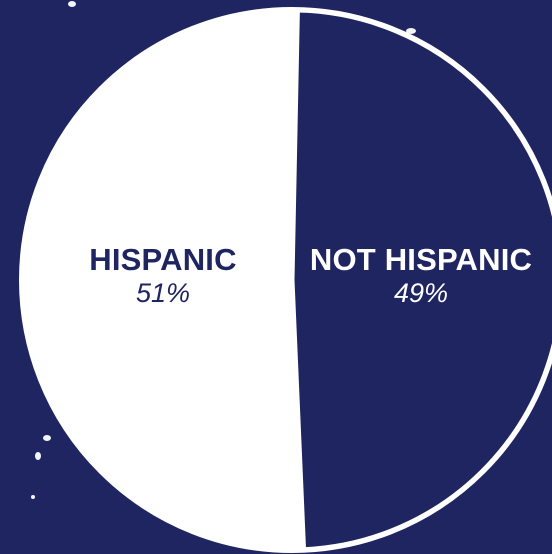 The height and width of the screenshot is (554, 552). Describe the element at coordinates (163, 293) in the screenshot. I see `slice-value-hispanic: 51%` at that location.